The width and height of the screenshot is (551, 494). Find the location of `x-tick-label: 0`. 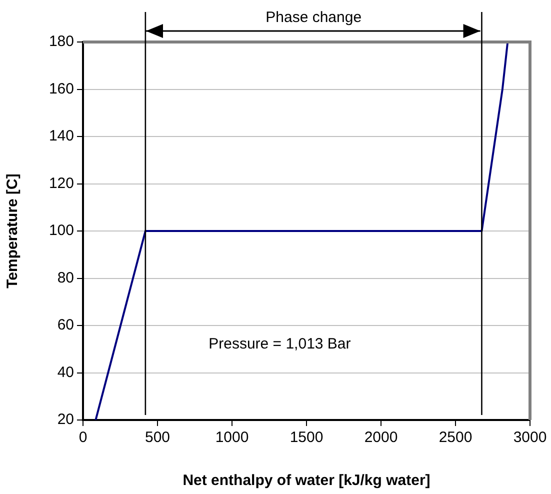

x-tick-label: 0 is located at coordinates (83, 437).